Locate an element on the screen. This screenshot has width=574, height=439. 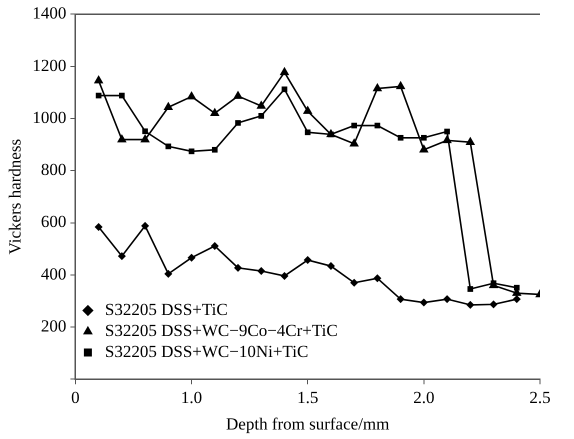
legend-label: S32205 DSS+WC−10Ni+TiC is located at coordinates (206, 351).